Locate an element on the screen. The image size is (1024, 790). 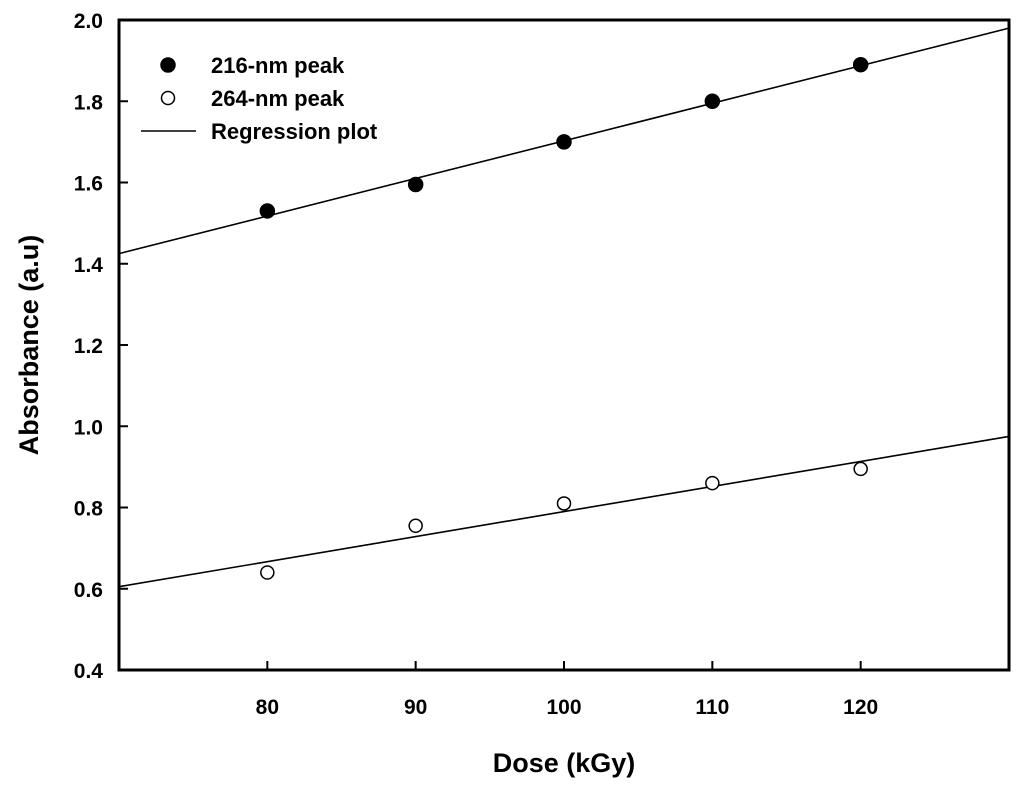
y-tick-label: 2.0 is located at coordinates (88, 21).